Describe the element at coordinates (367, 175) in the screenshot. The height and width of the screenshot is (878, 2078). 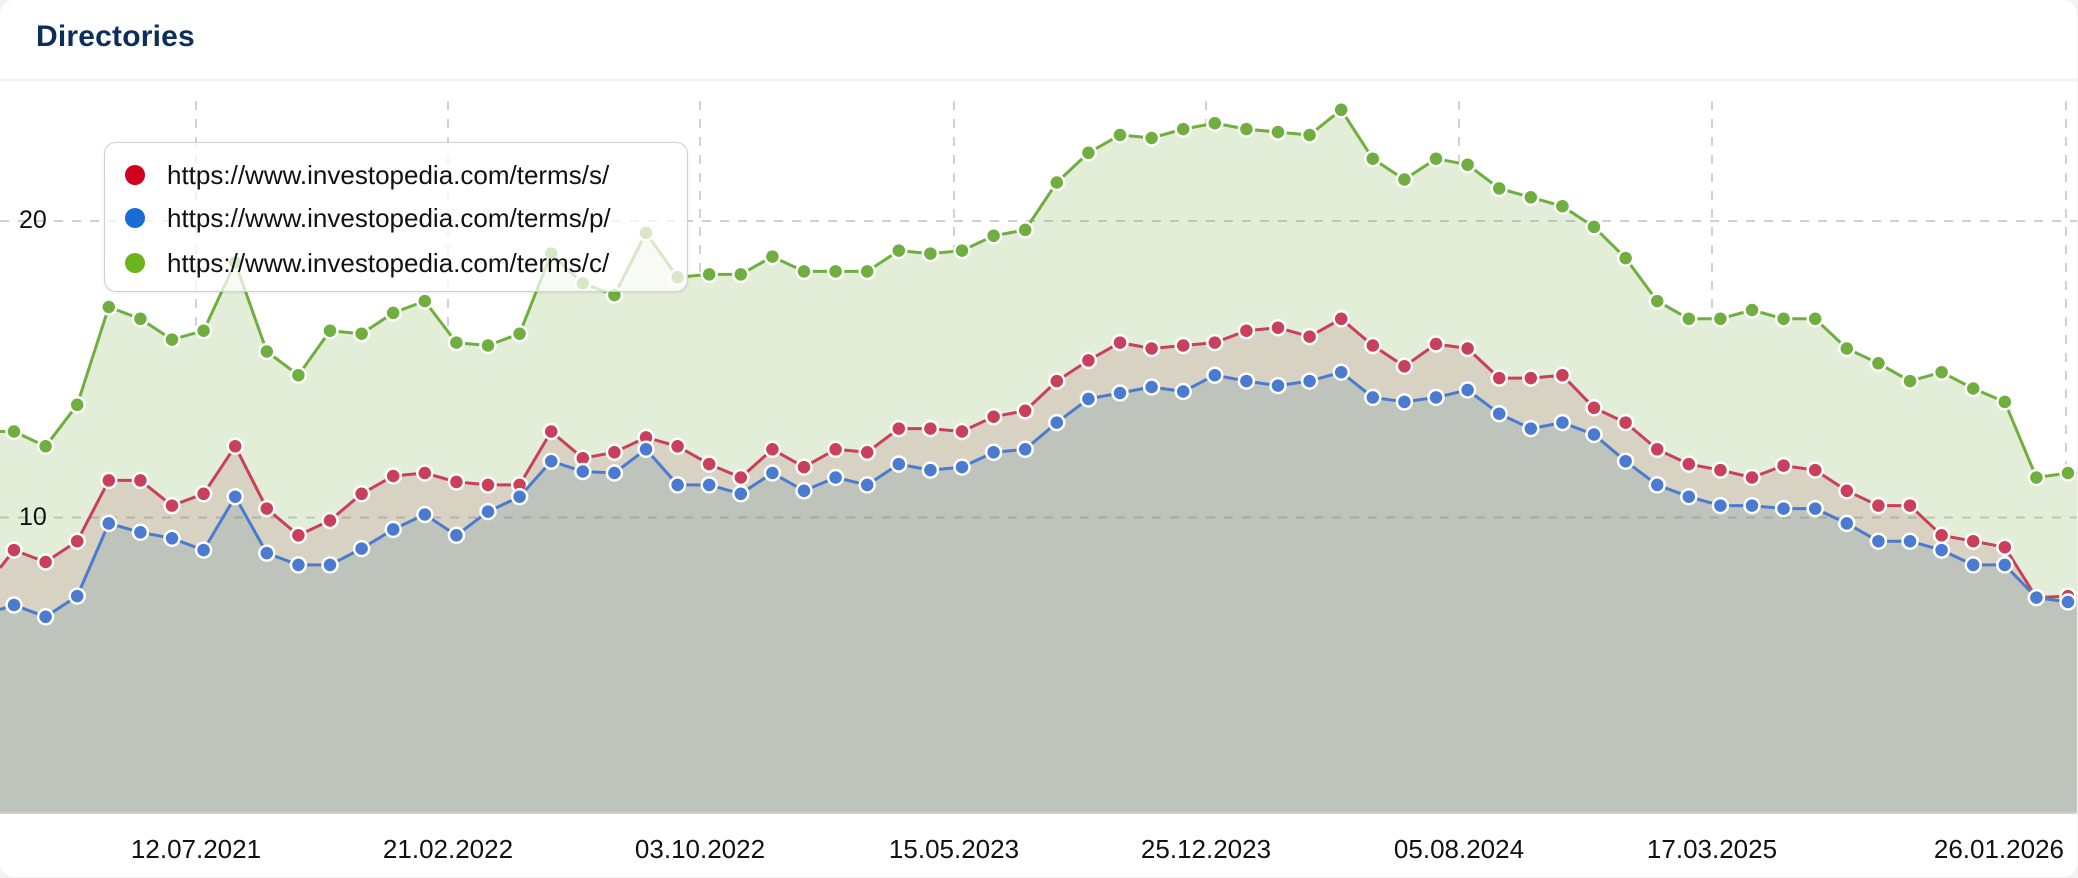
I see `legend-item-s: https://www.investopedia.com/terms/s/` at that location.